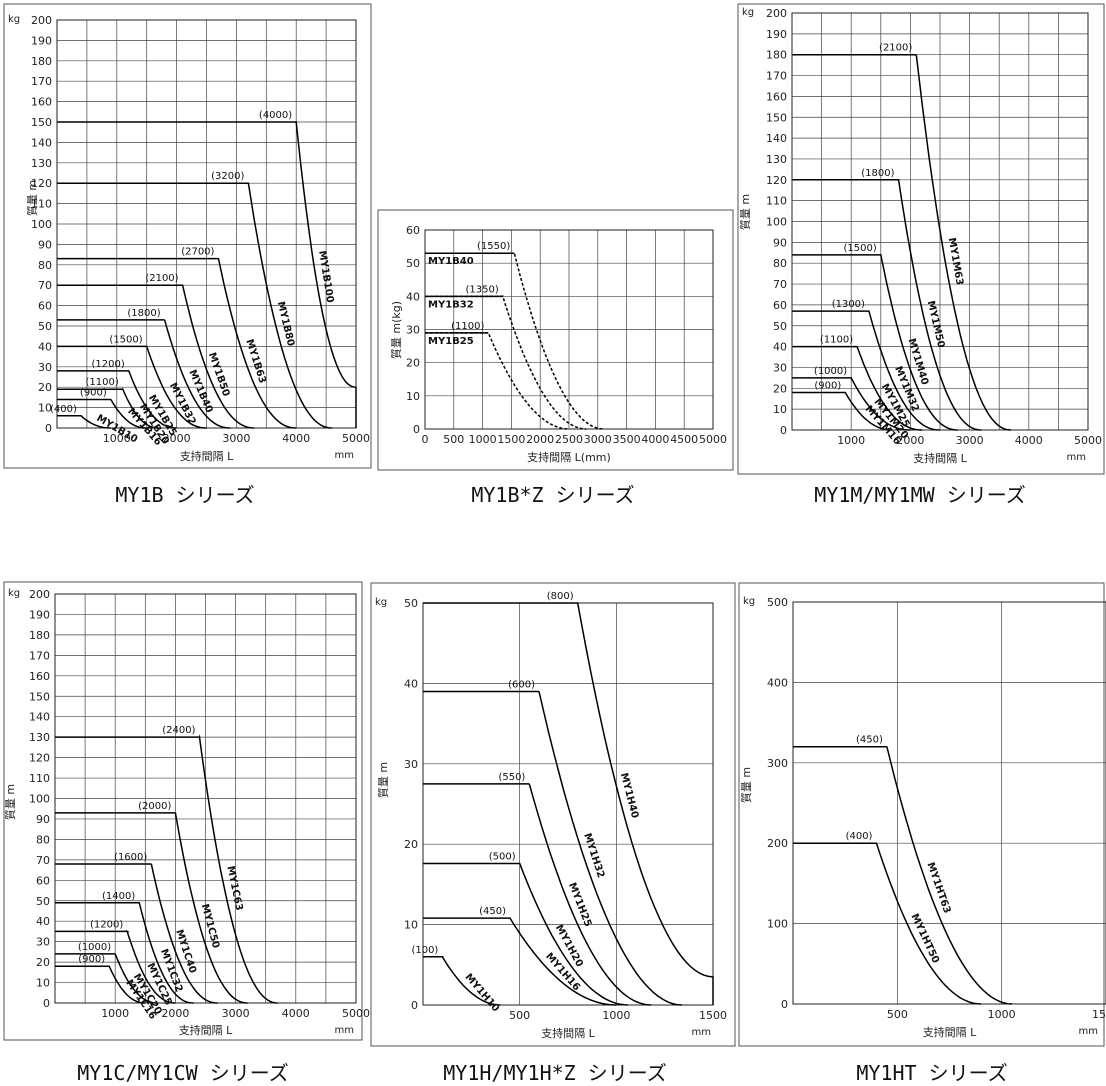 The width and height of the screenshot is (1106, 1086). Describe the element at coordinates (451, 341) in the screenshot. I see `series-label: MY1B25` at that location.